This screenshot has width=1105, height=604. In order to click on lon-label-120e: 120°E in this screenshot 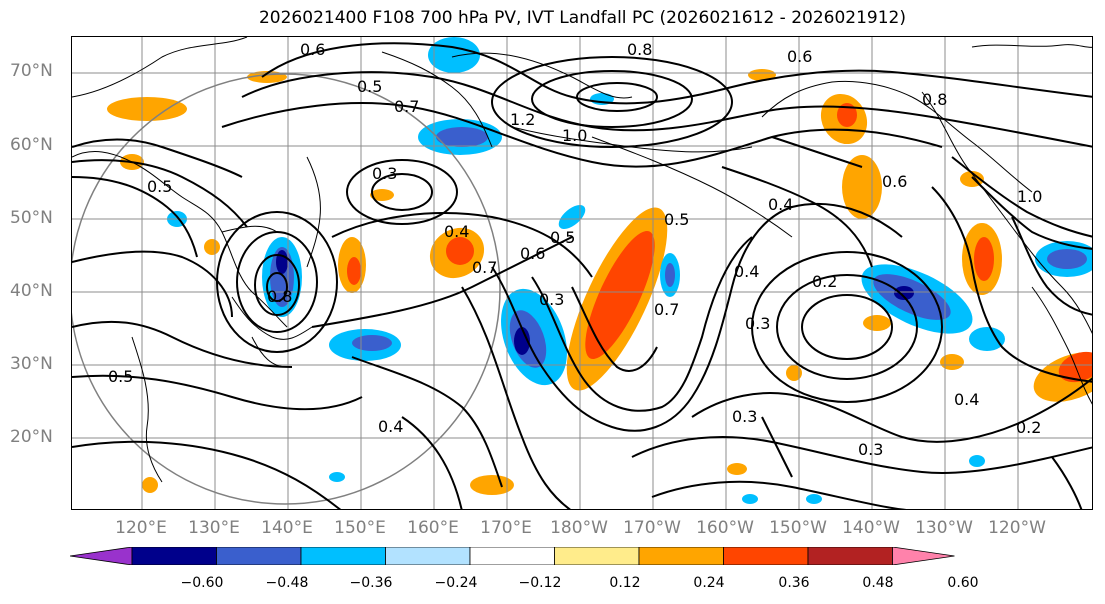, I will do `click(141, 528)`.